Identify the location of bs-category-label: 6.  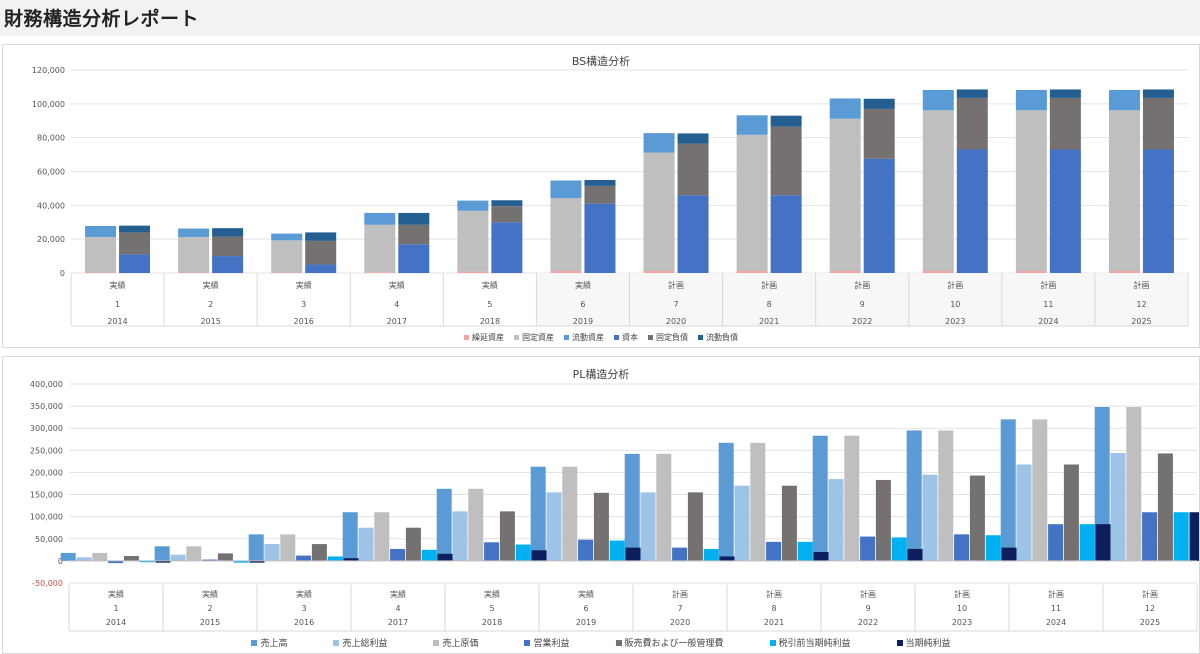
(582, 304).